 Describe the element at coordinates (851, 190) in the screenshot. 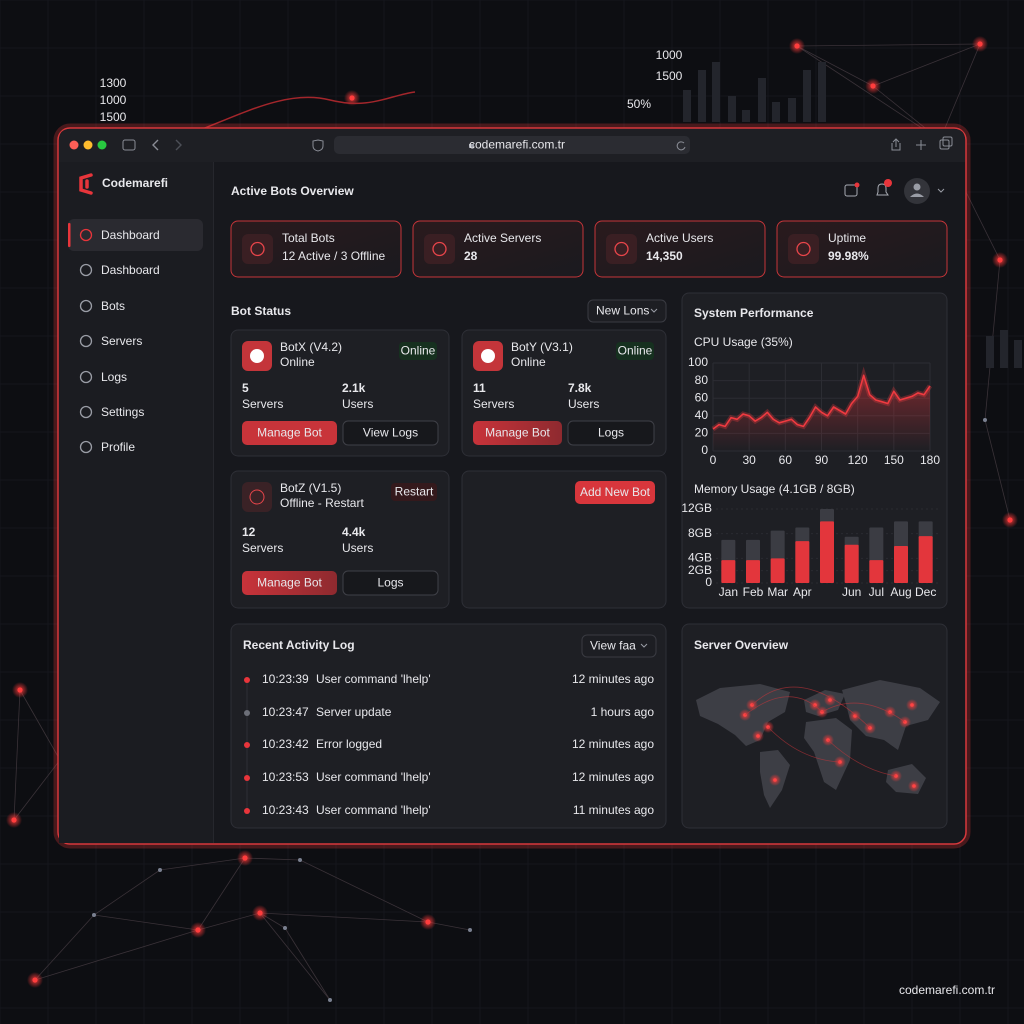

I see `calendar-icon` at that location.